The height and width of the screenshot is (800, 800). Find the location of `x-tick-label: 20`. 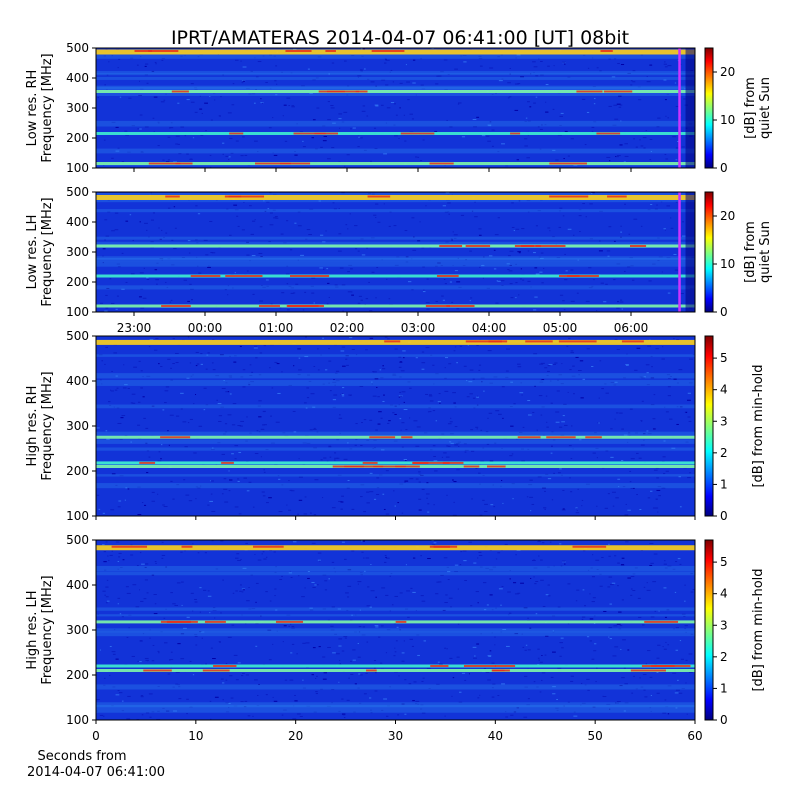

x-tick-label: 20 is located at coordinates (295, 736).